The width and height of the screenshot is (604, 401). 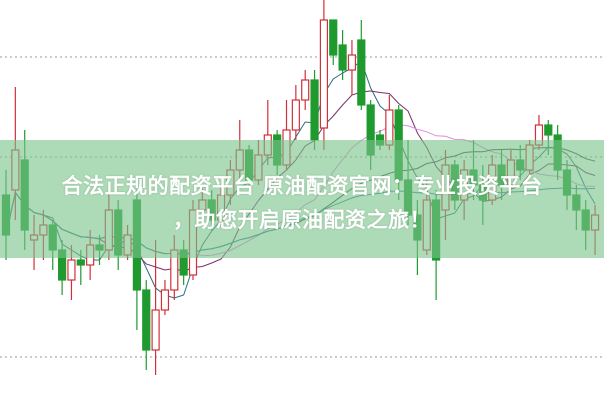 What do you see at coordinates (302, 220) in the screenshot?
I see `caption-line-2: ，助您开启原油配资之旅！` at bounding box center [302, 220].